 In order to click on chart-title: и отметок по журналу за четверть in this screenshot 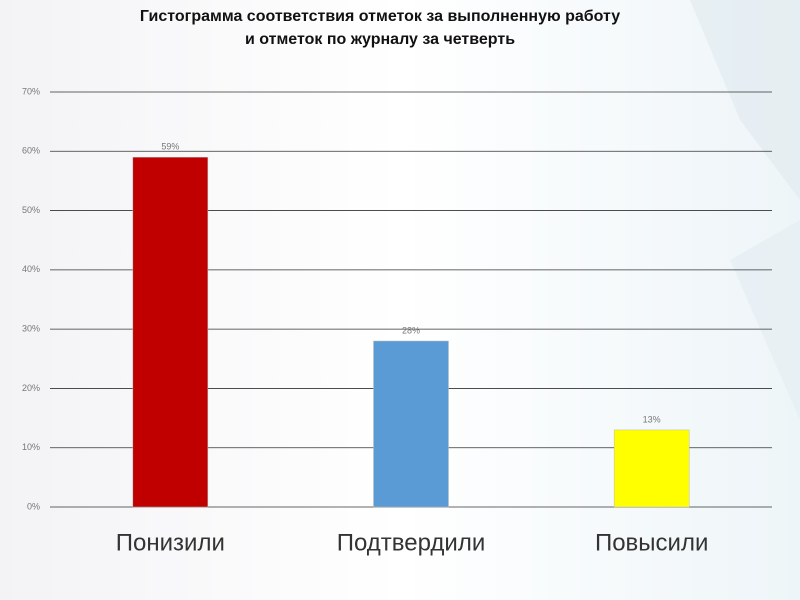, I will do `click(380, 39)`.